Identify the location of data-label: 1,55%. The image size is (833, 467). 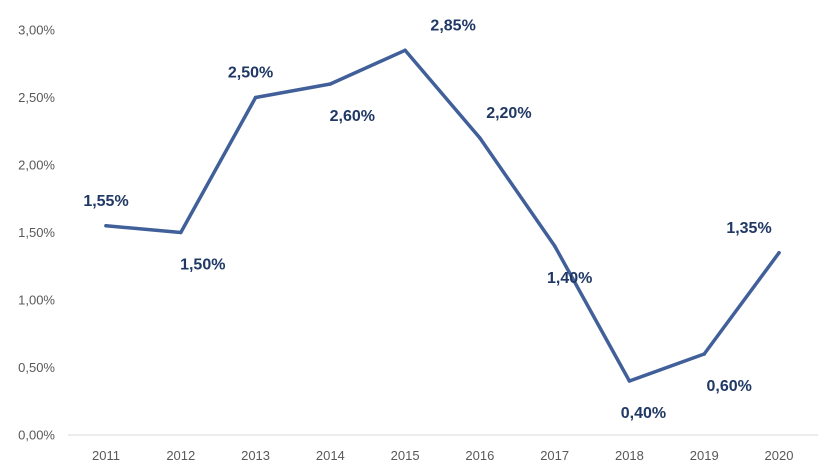
(105, 201).